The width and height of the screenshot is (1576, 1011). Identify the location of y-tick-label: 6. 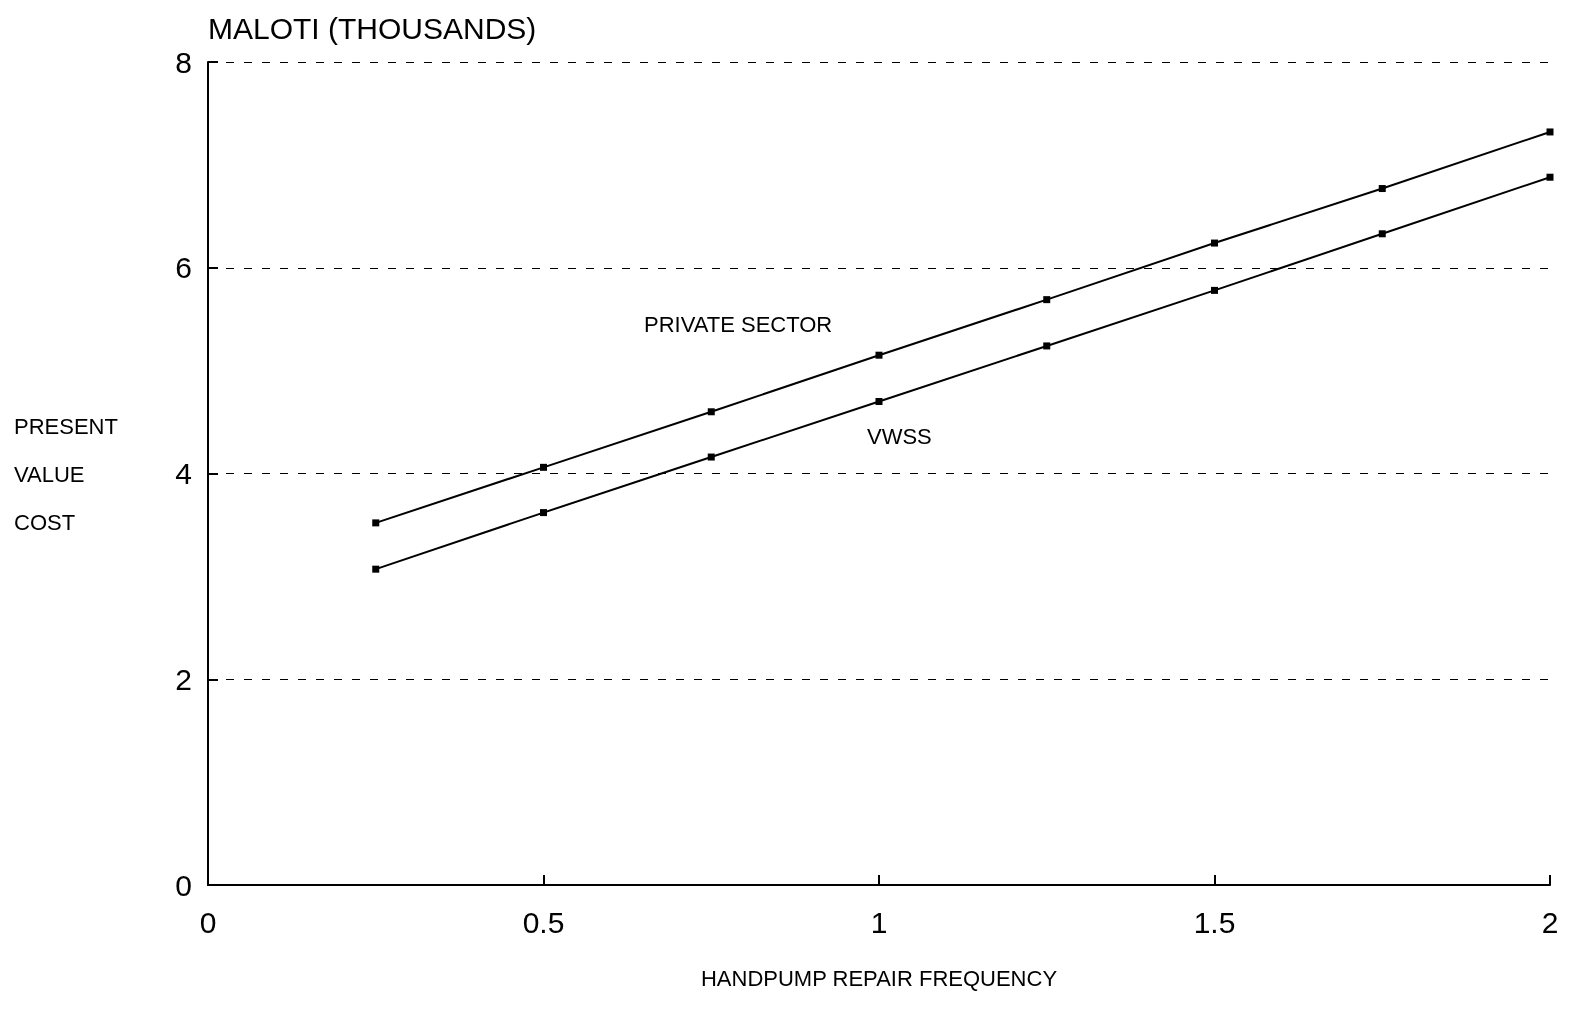
(183, 268).